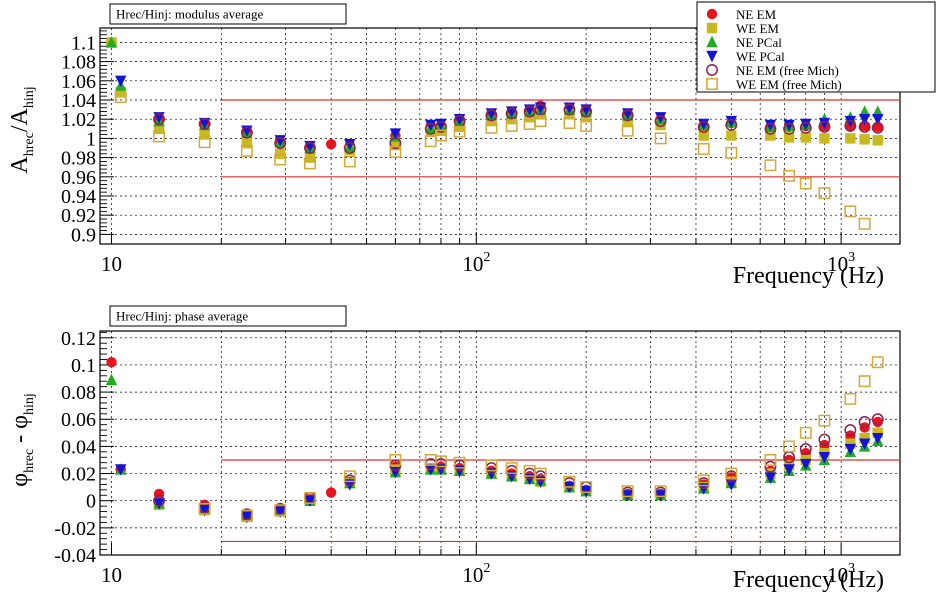 The width and height of the screenshot is (940, 599). What do you see at coordinates (808, 580) in the screenshot?
I see `phase-x-axis-label: Frequency (Hz)` at bounding box center [808, 580].